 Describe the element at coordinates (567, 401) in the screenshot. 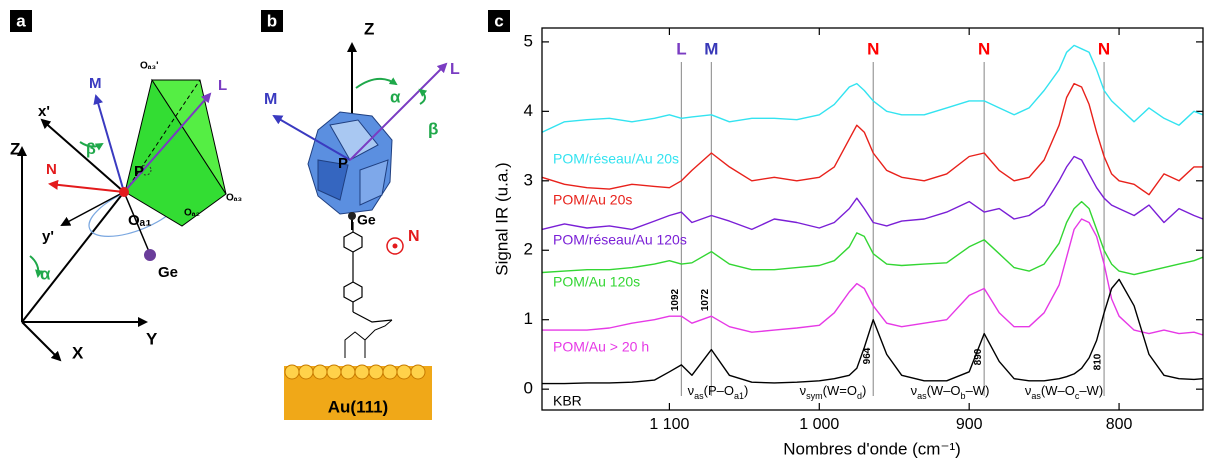

I see `series-label: KBR` at that location.